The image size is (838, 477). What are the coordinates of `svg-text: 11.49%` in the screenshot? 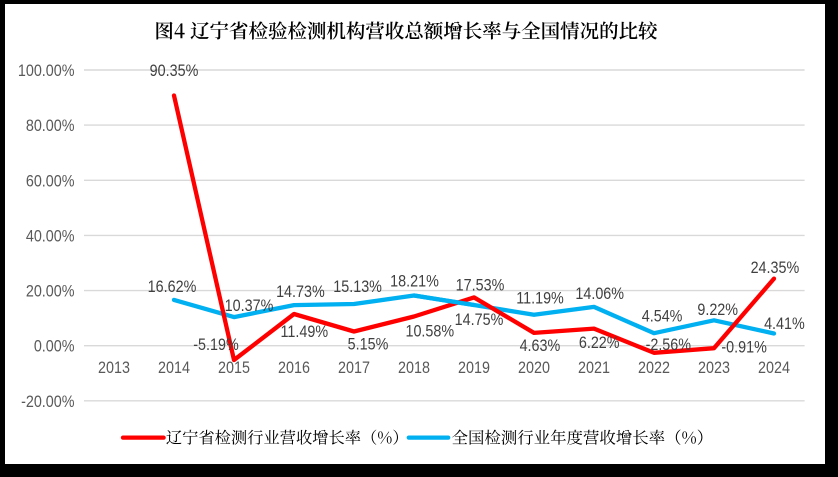 It's located at (305, 332).